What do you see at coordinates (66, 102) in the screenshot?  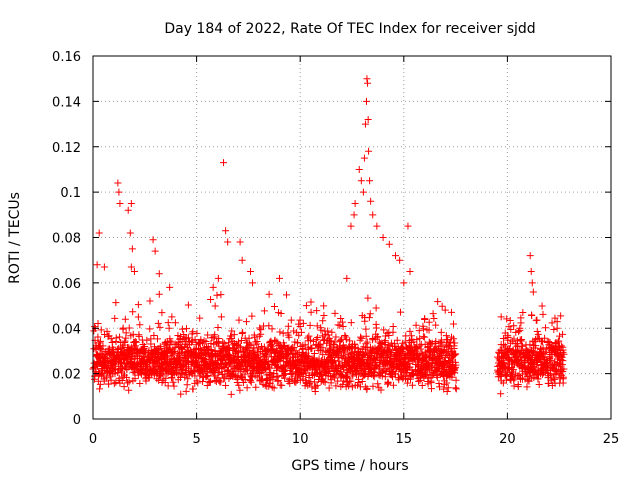 I see `y-tick-label: 0.14` at bounding box center [66, 102].